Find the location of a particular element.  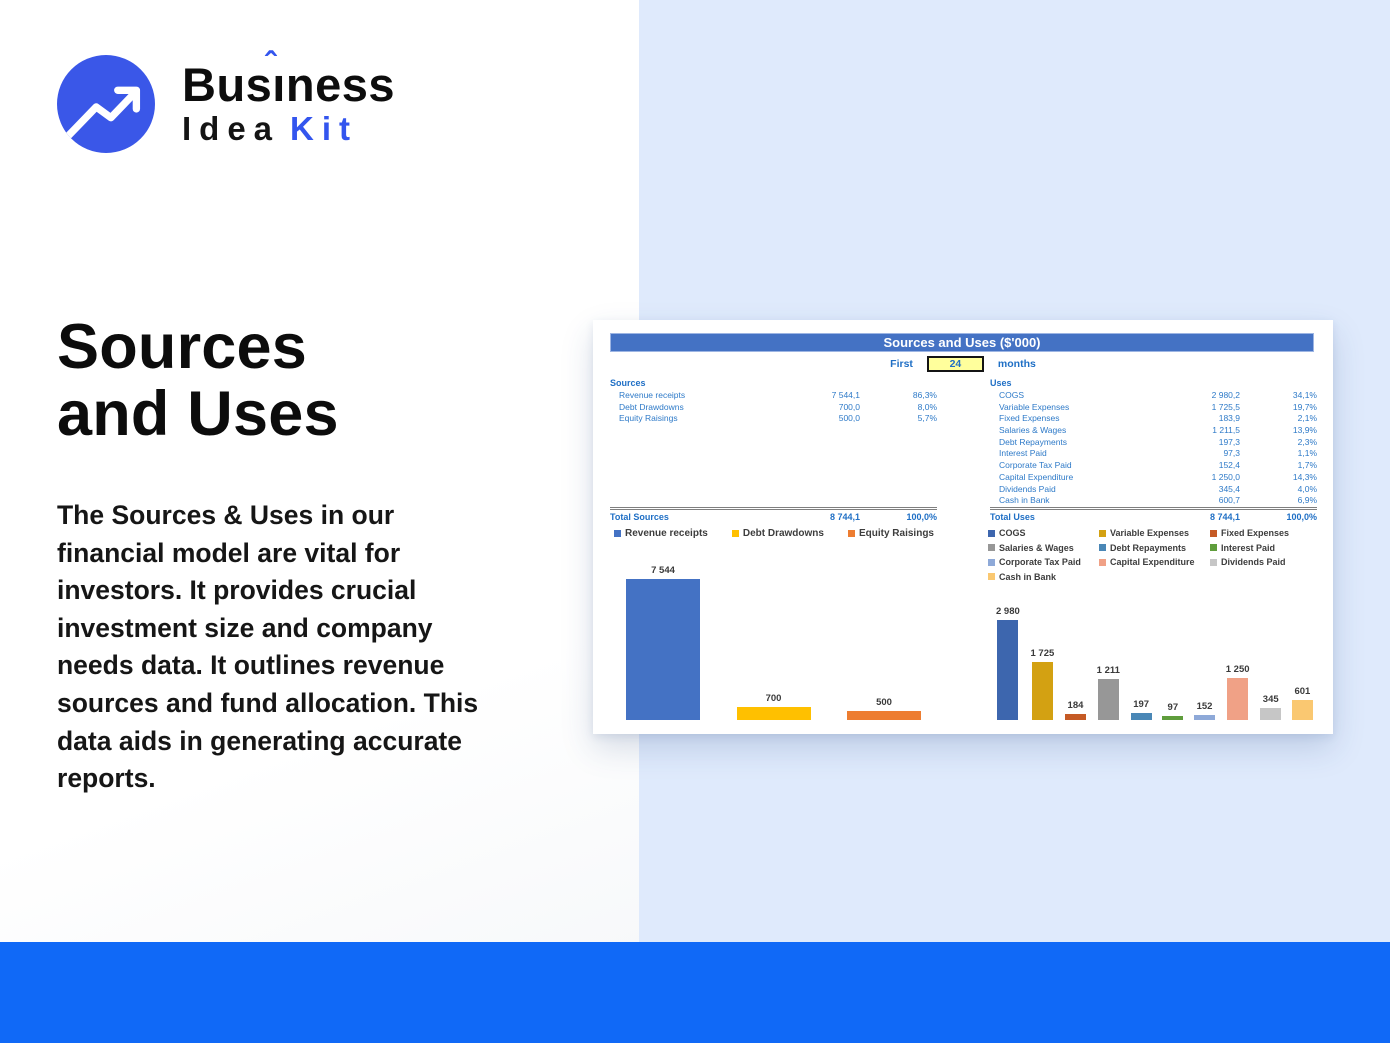

sources-table-total: Total Sources 8 744,1 100,0% is located at coordinates (773, 514).